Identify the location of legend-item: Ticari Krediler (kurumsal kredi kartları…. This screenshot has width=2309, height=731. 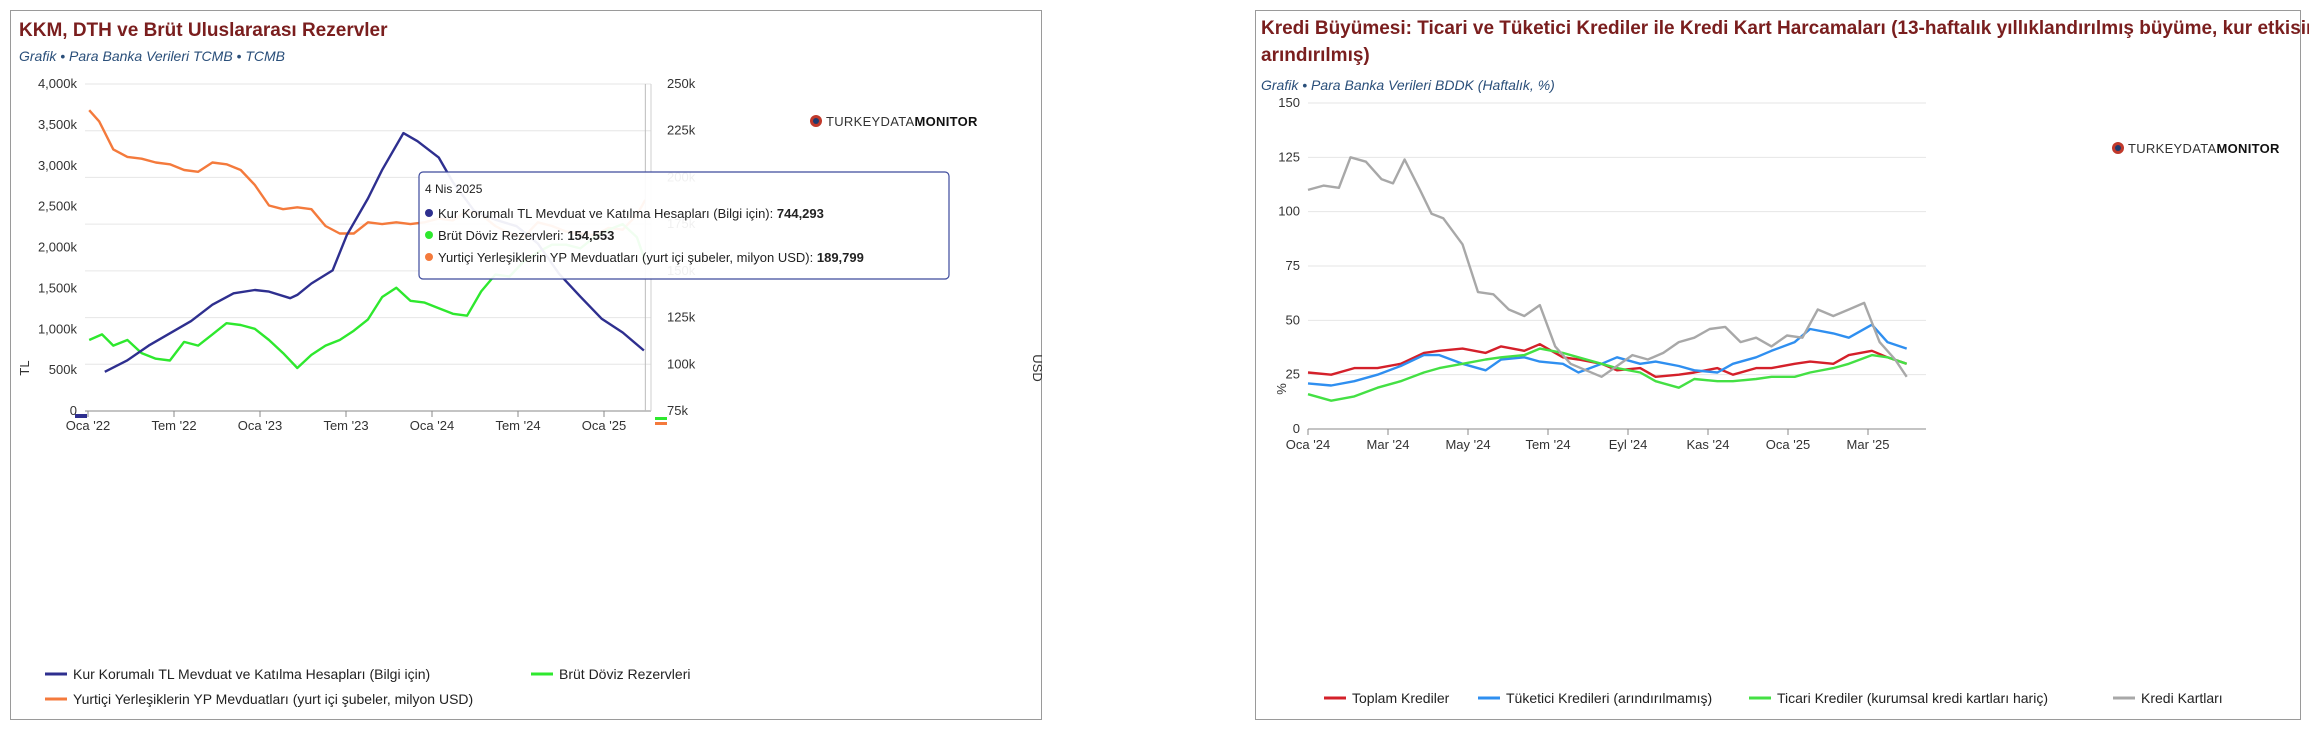
(1912, 698).